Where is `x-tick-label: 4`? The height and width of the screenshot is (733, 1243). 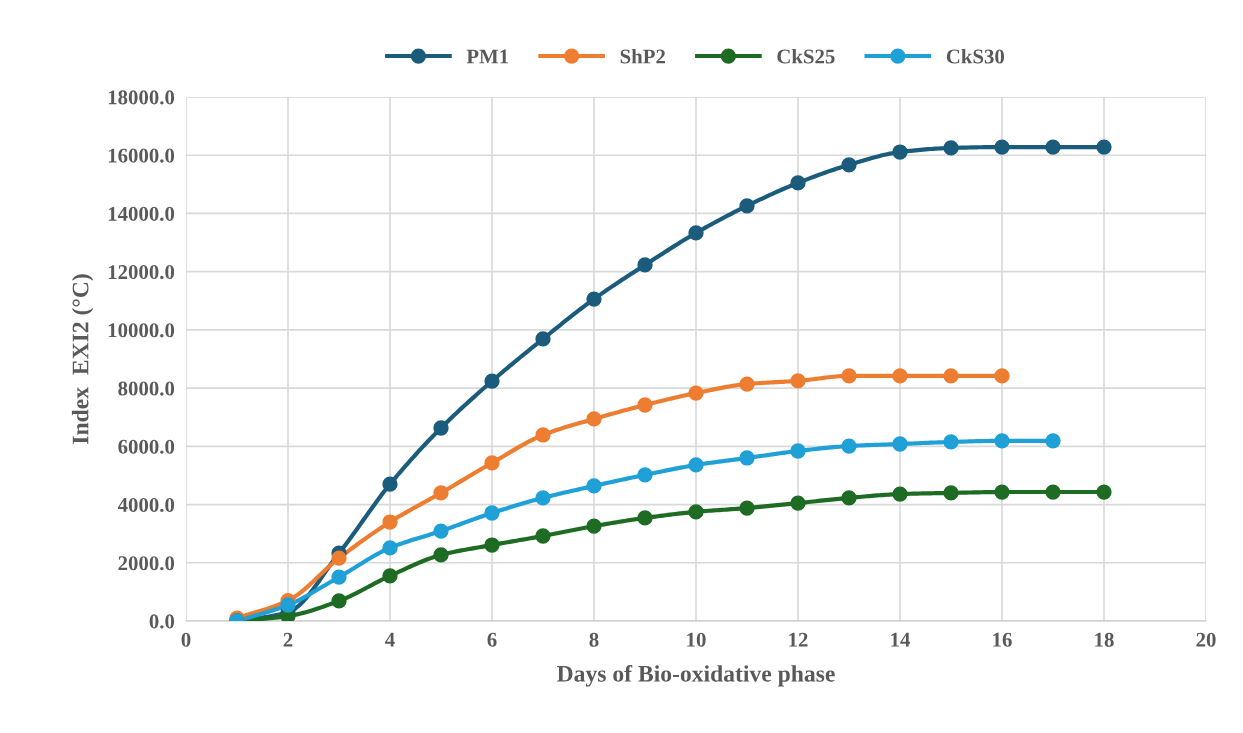 x-tick-label: 4 is located at coordinates (390, 639).